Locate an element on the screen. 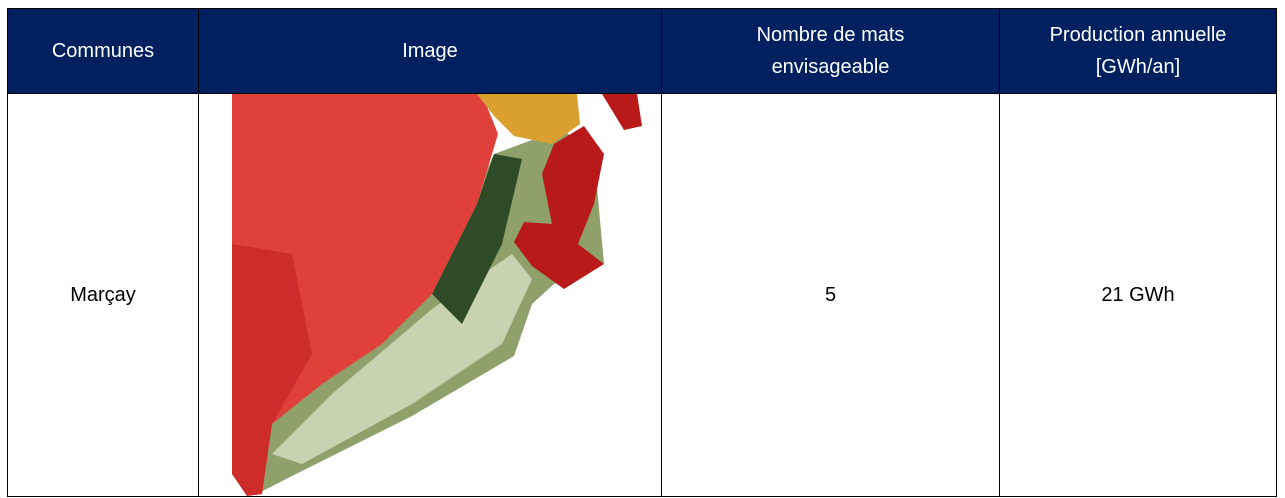 The height and width of the screenshot is (498, 1285). header-cell: Nombre de mats envisageable is located at coordinates (830, 51).